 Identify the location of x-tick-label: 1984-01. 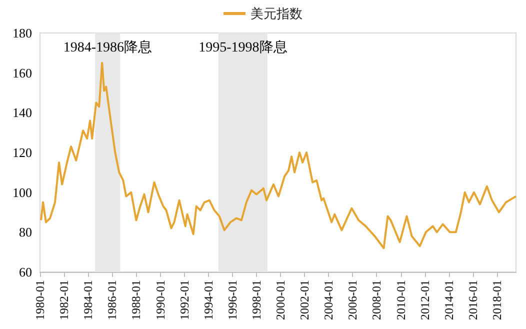
(88, 300).